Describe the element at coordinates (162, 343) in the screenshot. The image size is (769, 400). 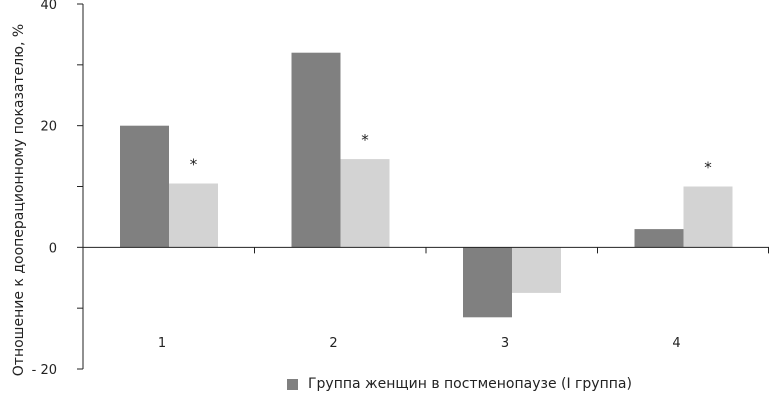
I see `x-tick-label-1: 1` at that location.